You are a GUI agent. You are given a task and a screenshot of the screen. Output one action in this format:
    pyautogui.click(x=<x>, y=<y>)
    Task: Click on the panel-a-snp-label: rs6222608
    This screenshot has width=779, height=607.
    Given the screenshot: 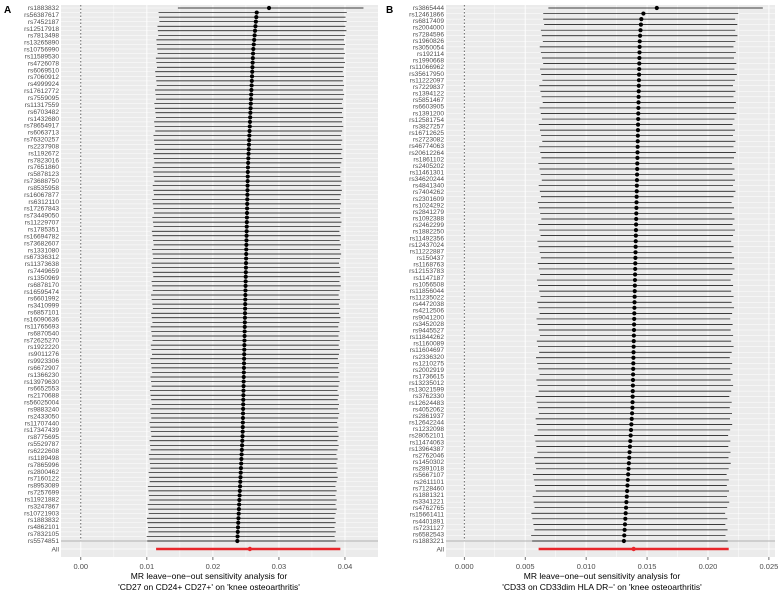 What is the action you would take?
    pyautogui.click(x=43, y=451)
    